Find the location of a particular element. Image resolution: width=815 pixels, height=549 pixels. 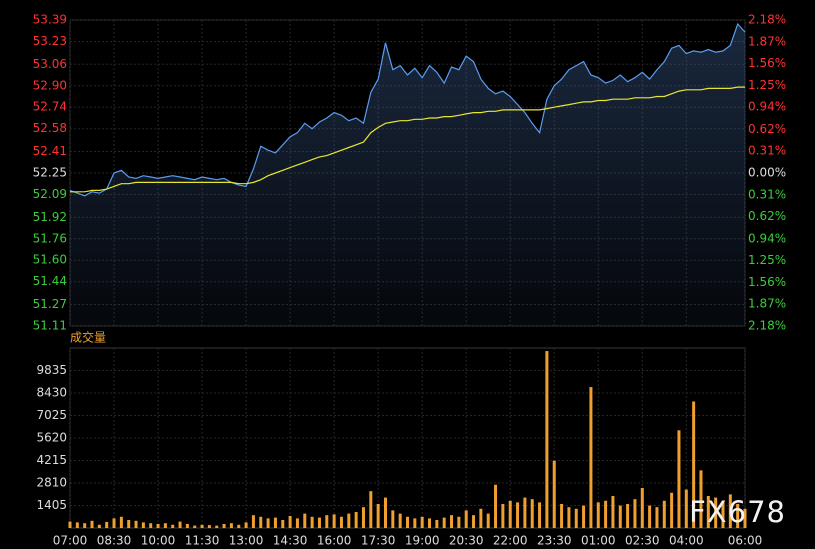

x-tick-label: 11:30 is located at coordinates (202, 541).